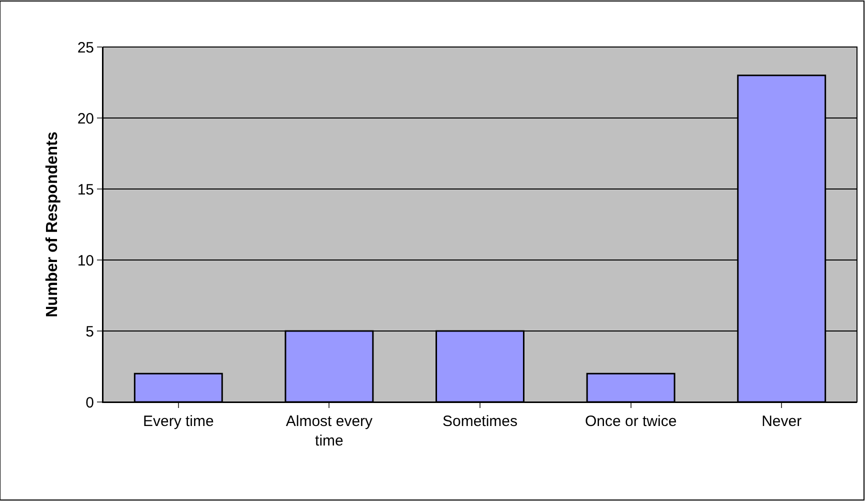 The height and width of the screenshot is (501, 865). Describe the element at coordinates (480, 421) in the screenshot. I see `x-tick-label: Sometimes` at that location.